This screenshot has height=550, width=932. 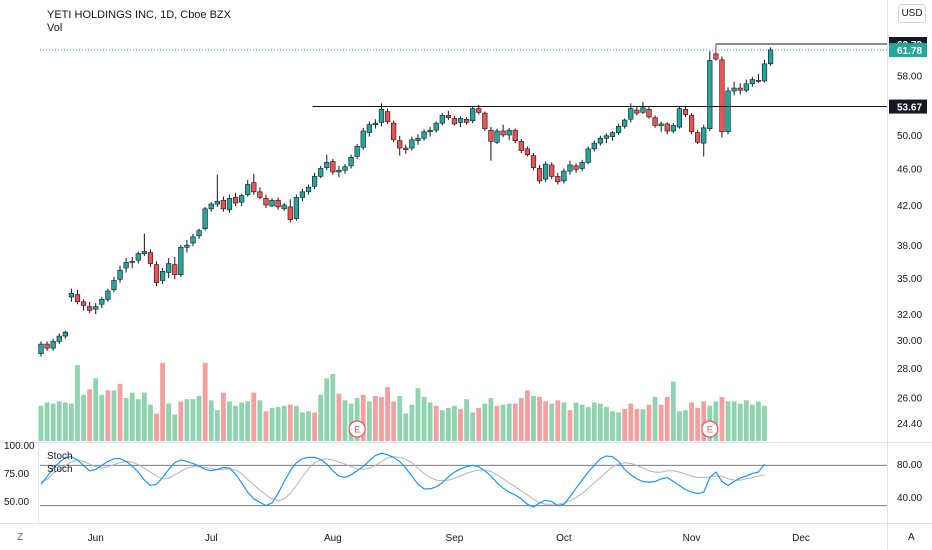 I want to click on currency-button: USD, so click(x=912, y=13).